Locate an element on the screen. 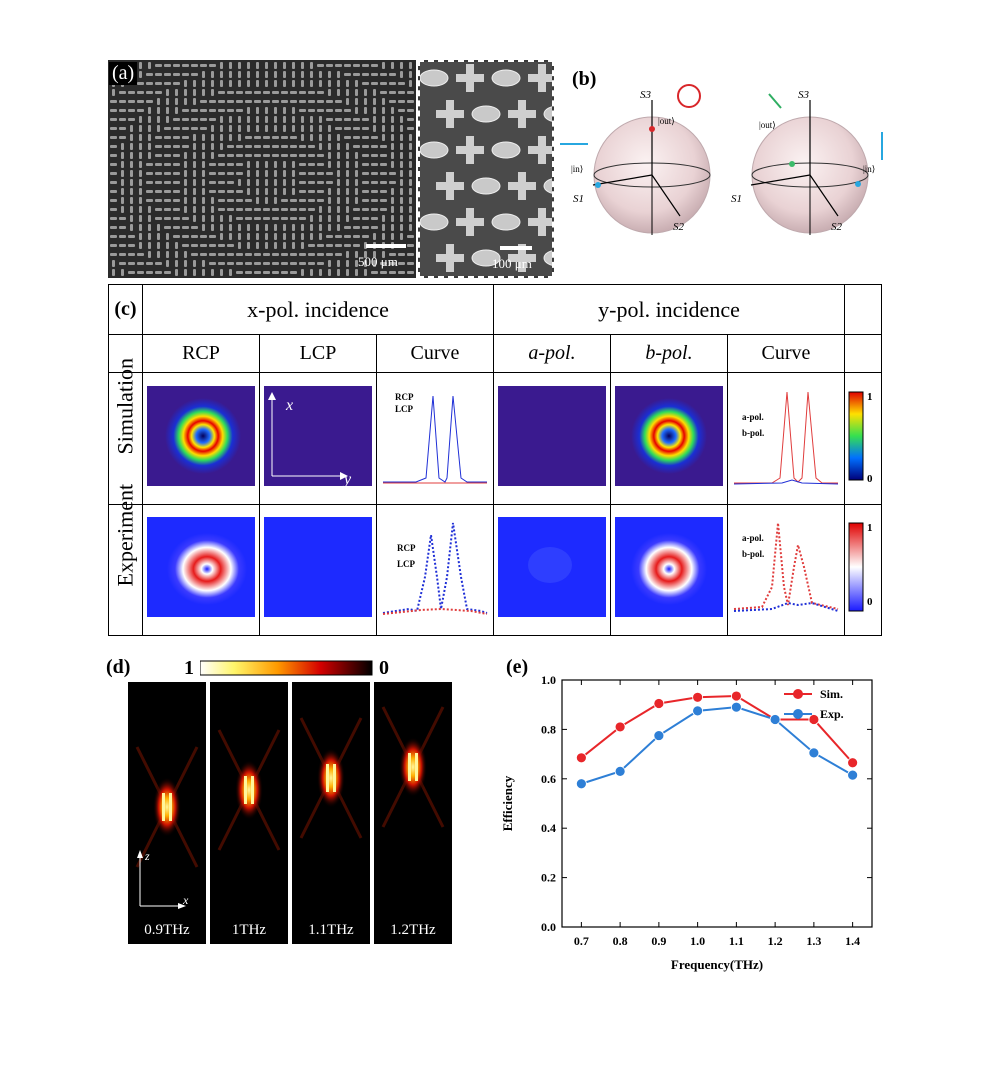  exp-a-pol-cell is located at coordinates (552, 569).